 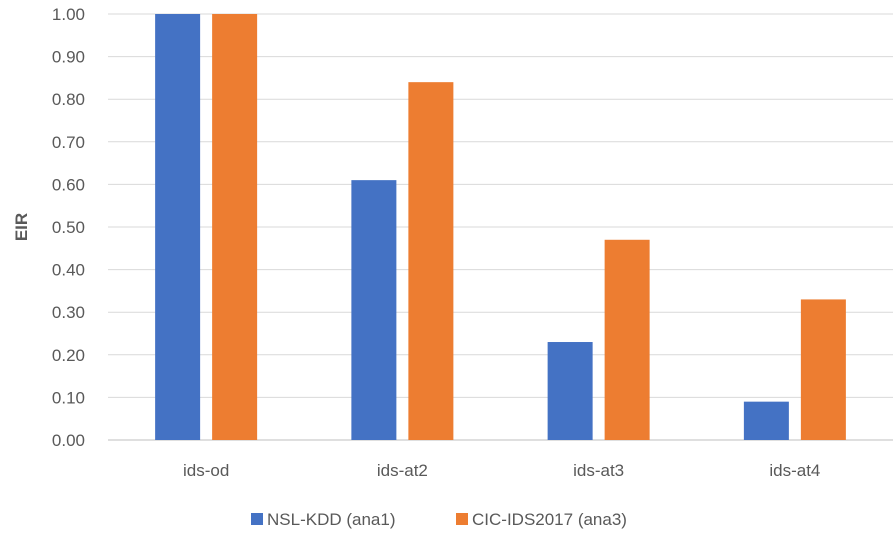 I want to click on y-tick-label: 0.90, so click(x=68, y=57).